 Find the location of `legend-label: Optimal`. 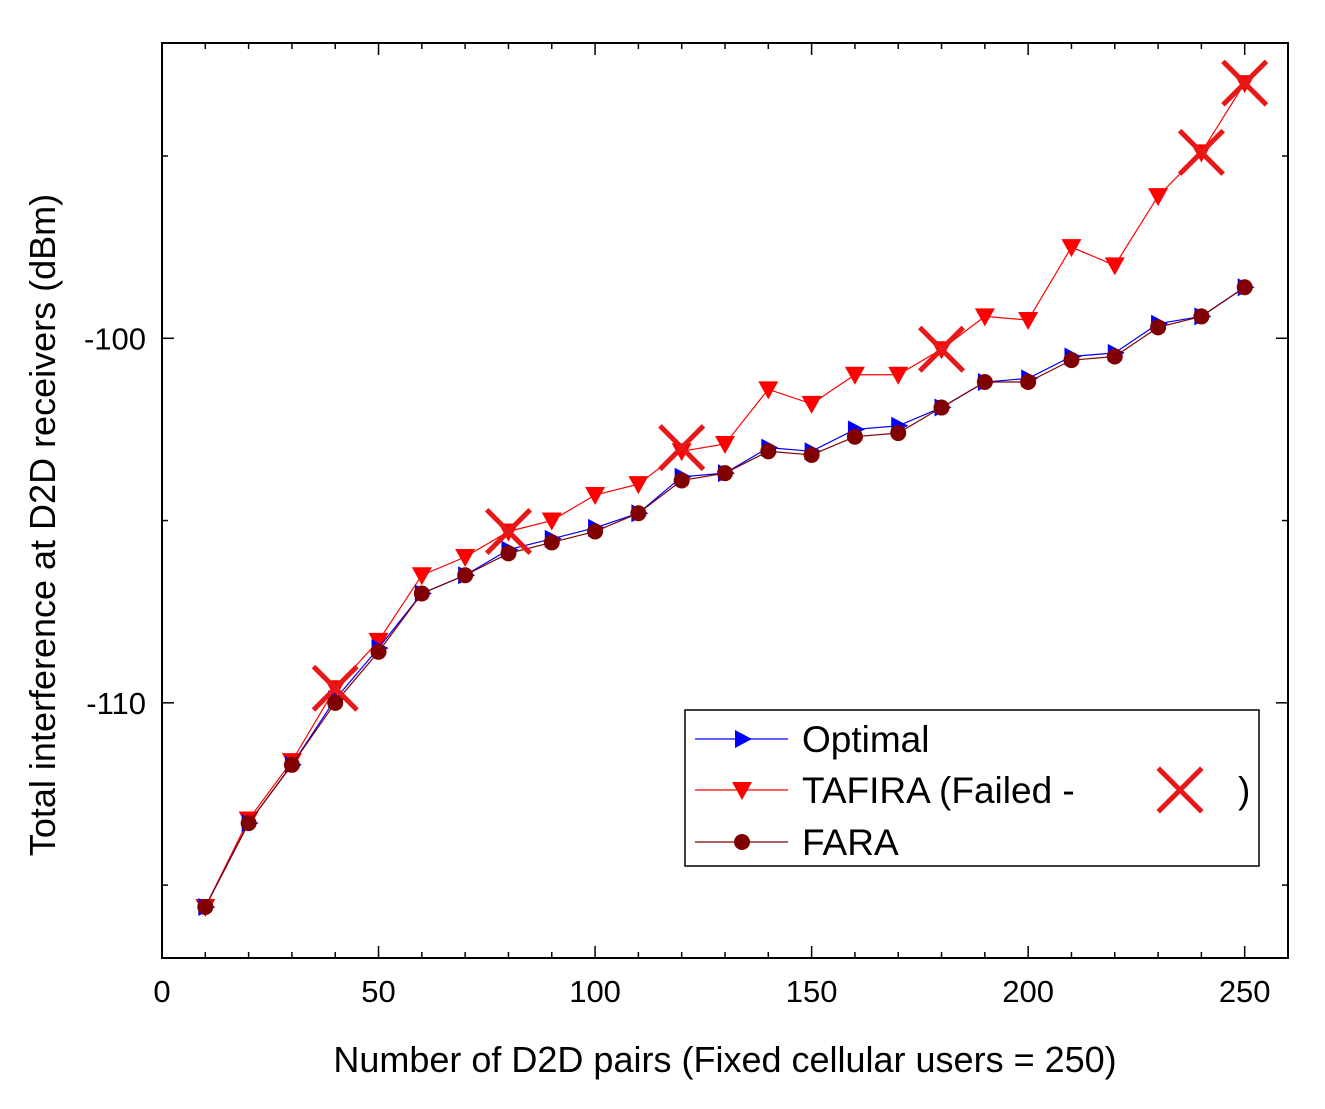

legend-label: Optimal is located at coordinates (865, 739).